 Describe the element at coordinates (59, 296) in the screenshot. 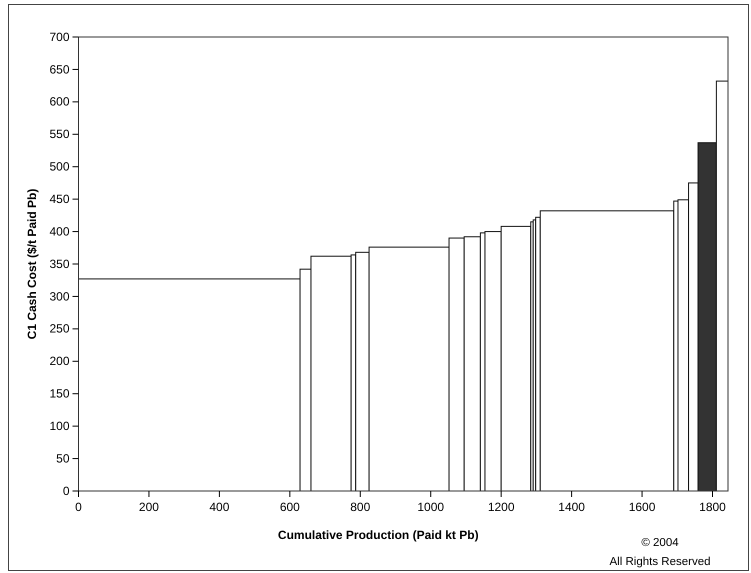

I see `y-tick-label: 300` at that location.